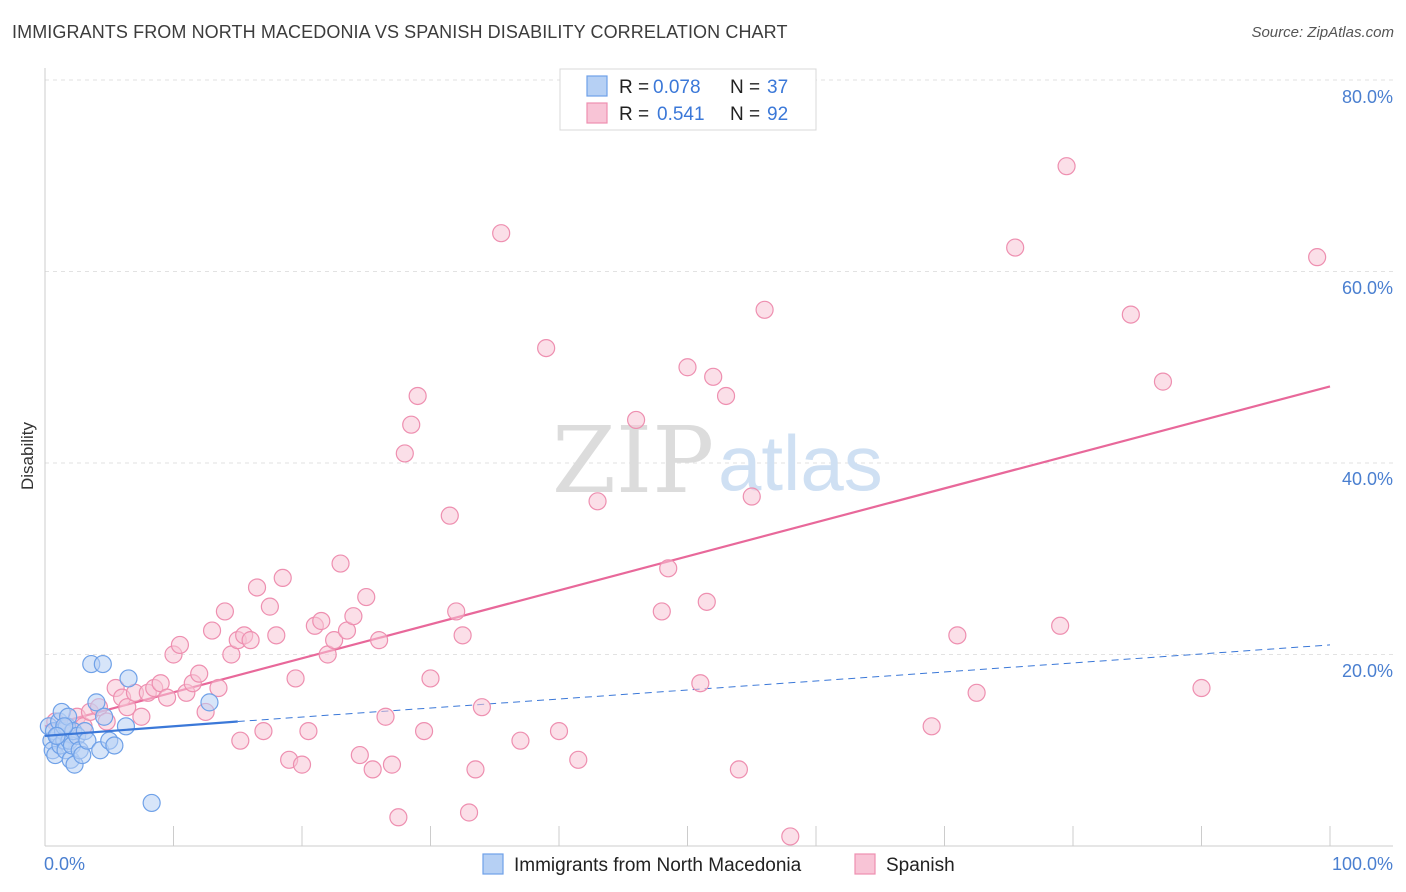 This screenshot has width=1406, height=892. Describe the element at coordinates (1367, 479) in the screenshot. I see `y-tick-label-40: 40.0%` at that location.